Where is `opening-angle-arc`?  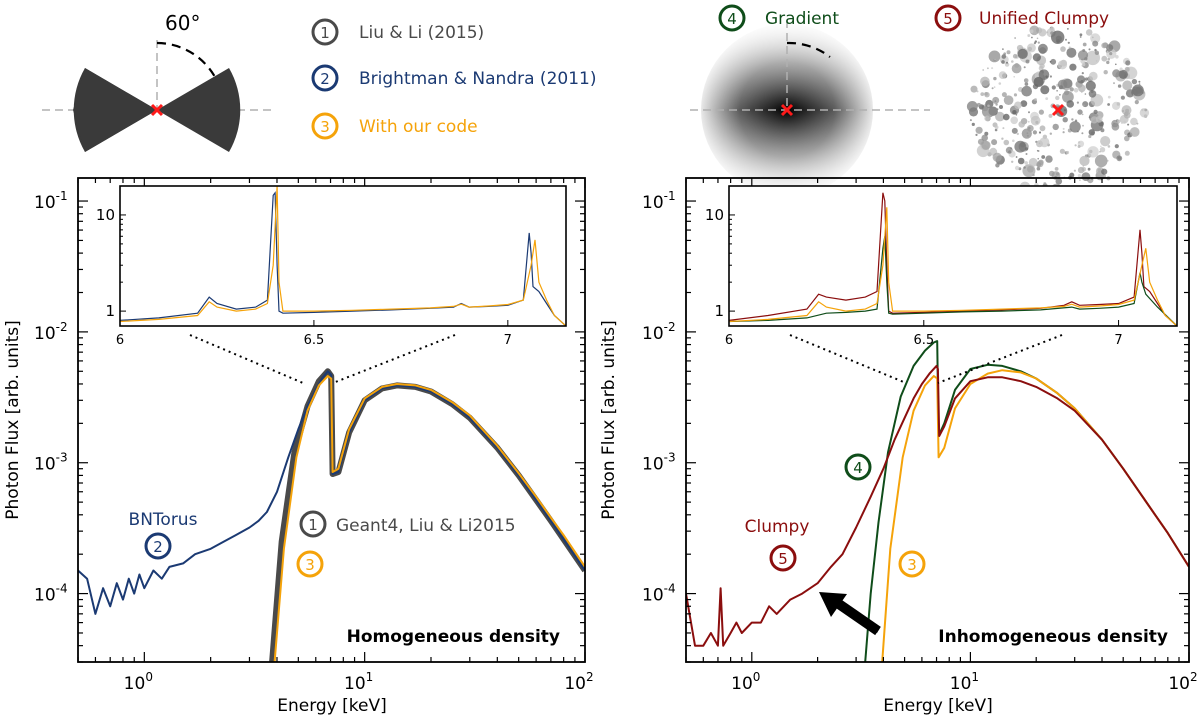
opening-angle-arc is located at coordinates (808, 49).